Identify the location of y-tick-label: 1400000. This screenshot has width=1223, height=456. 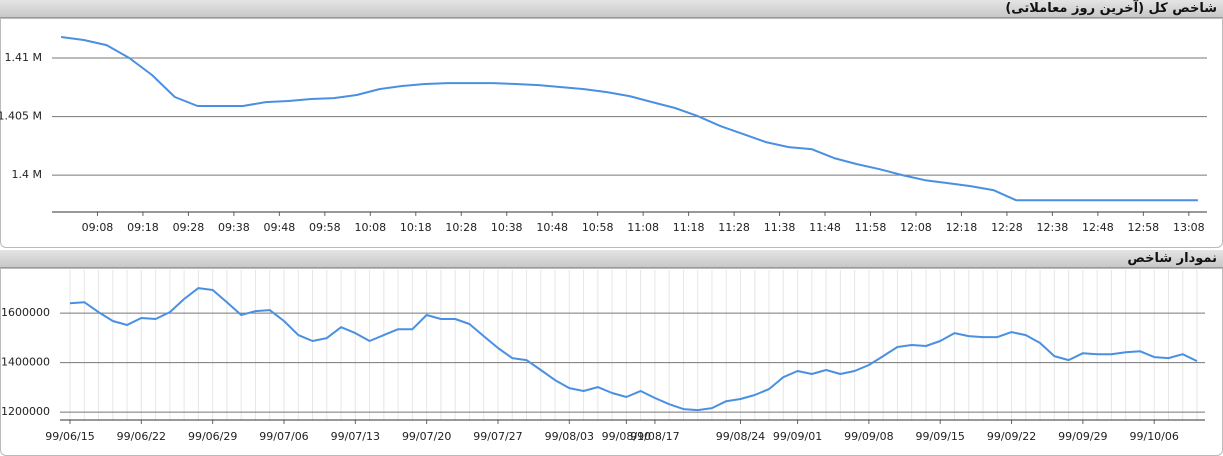
(25, 362).